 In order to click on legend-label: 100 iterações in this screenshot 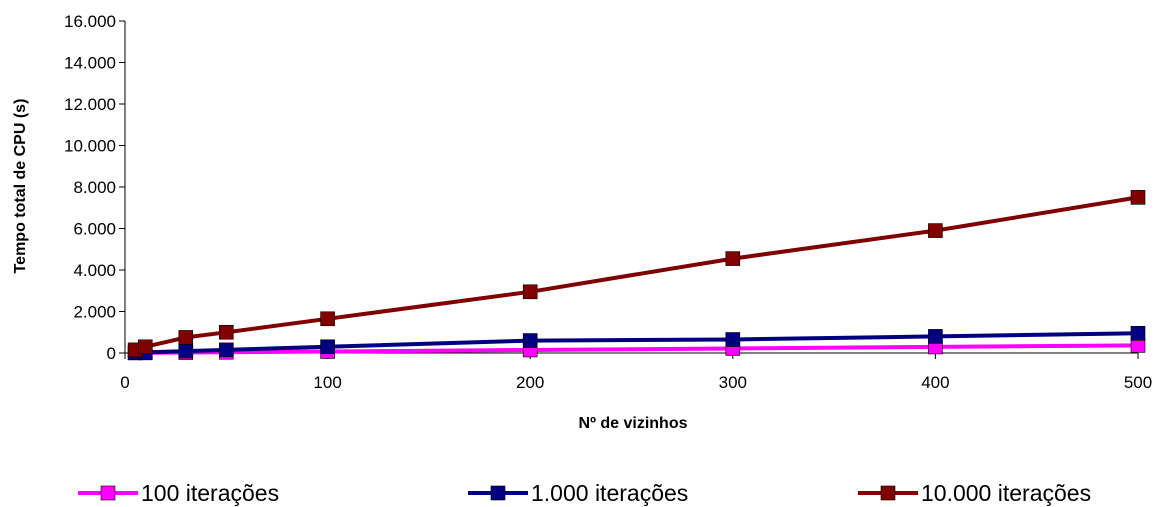, I will do `click(210, 493)`.